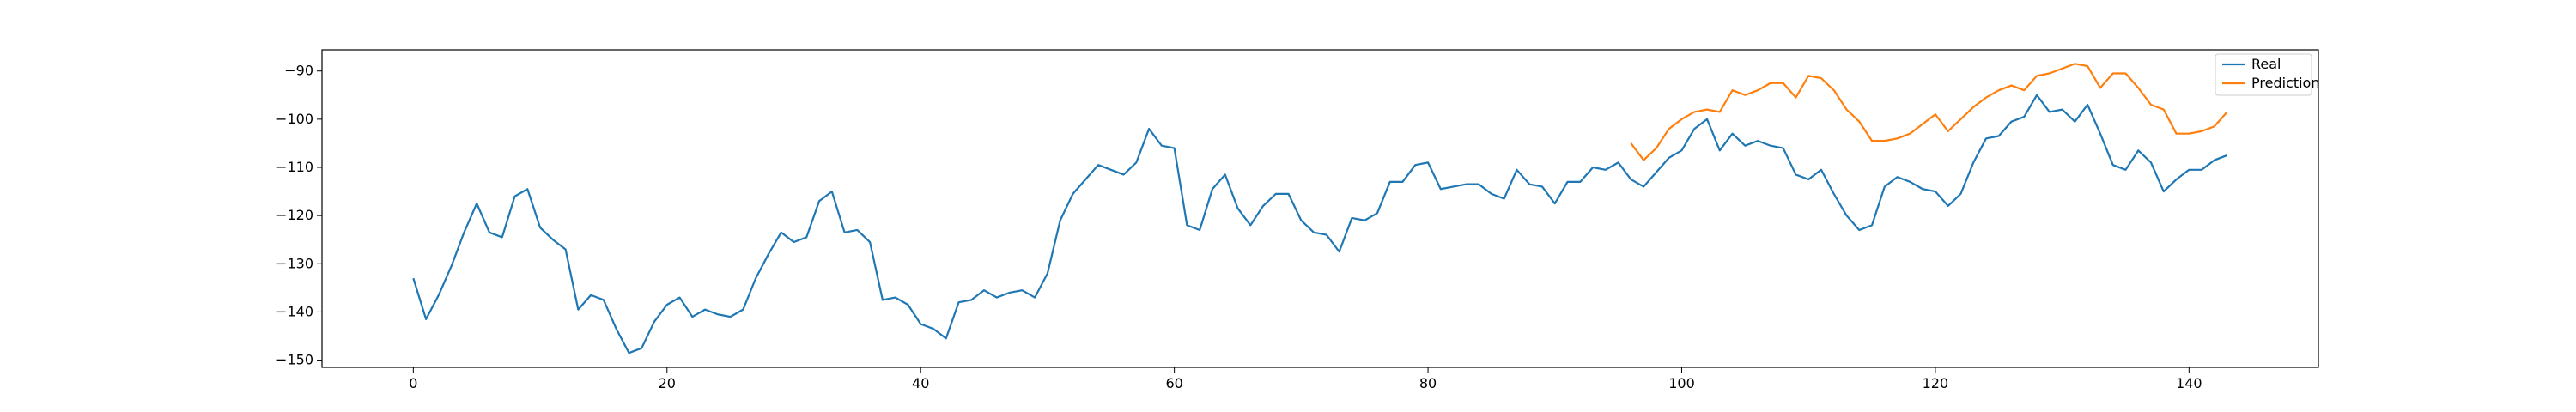  Describe the element at coordinates (294, 311) in the screenshot. I see `y-tick-label: −140` at that location.